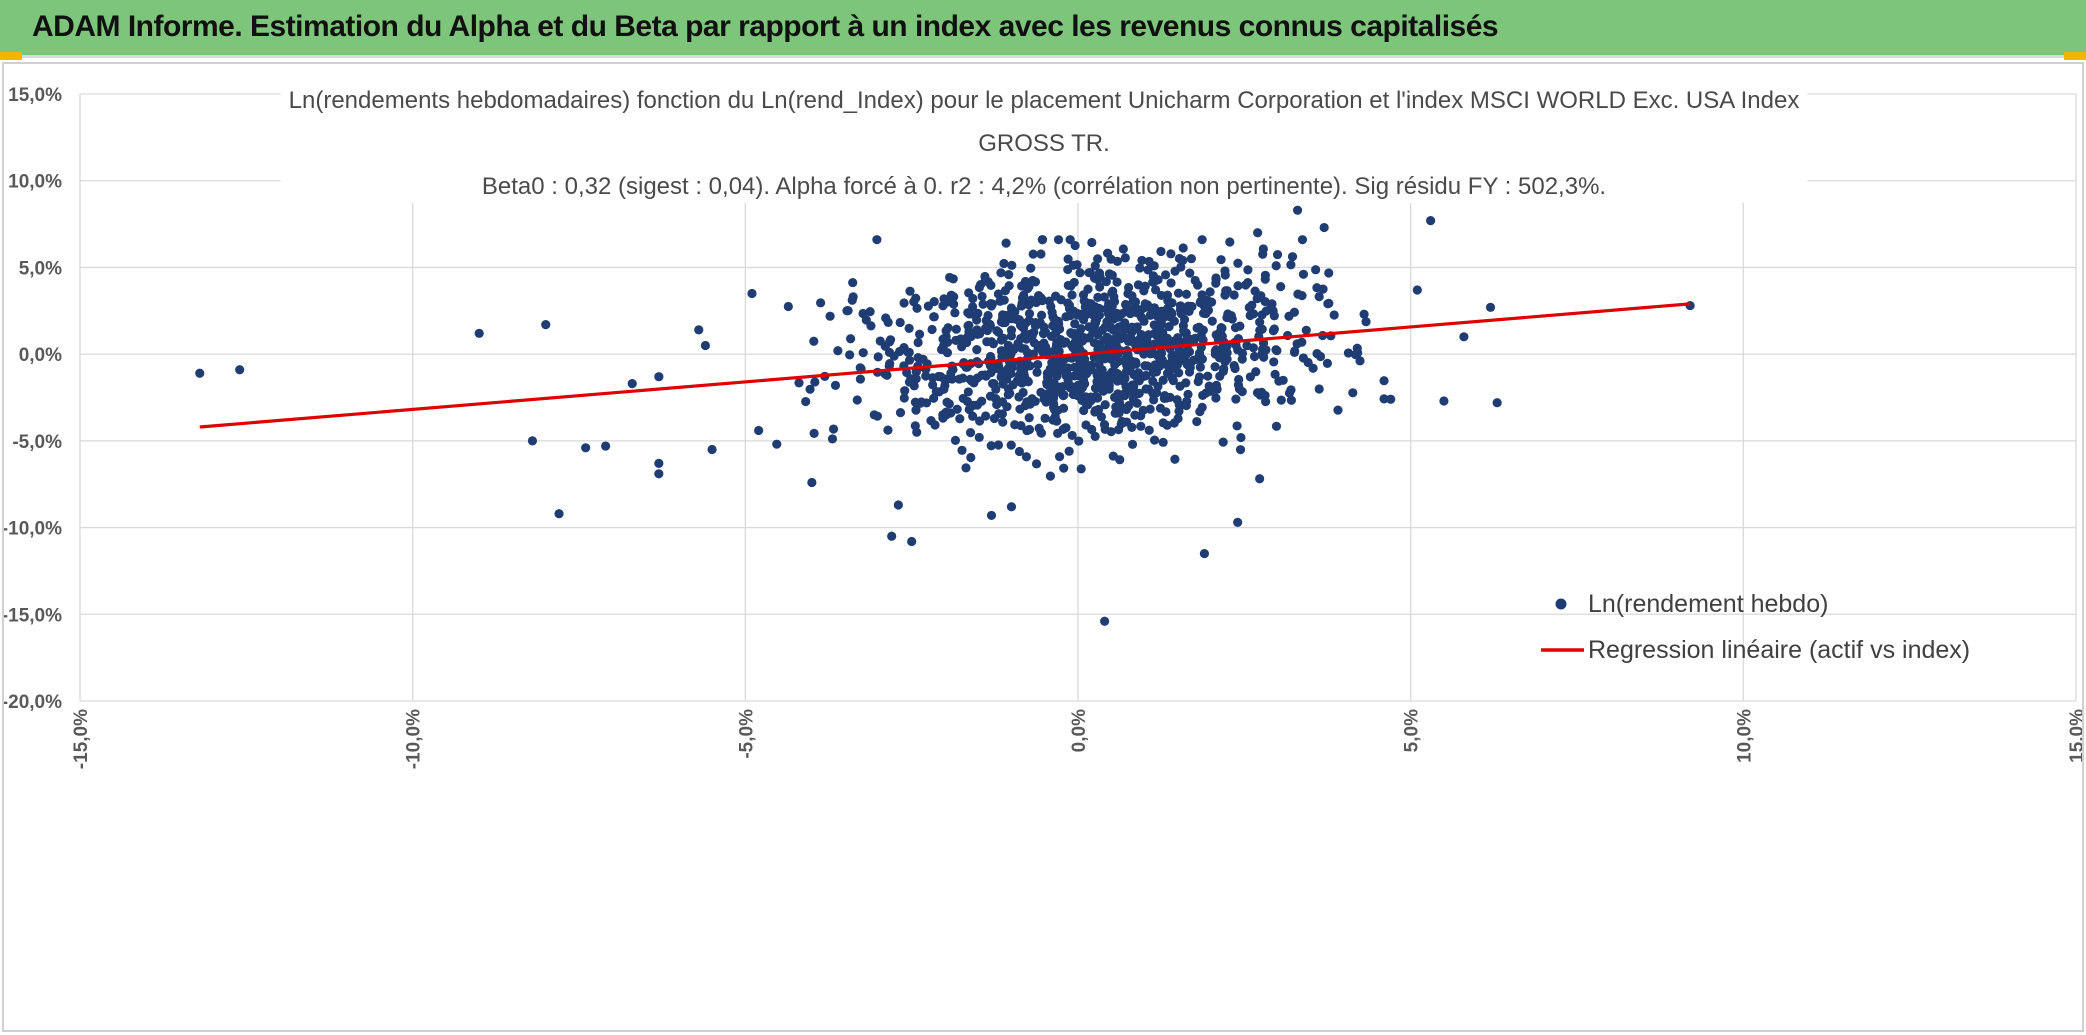 Image resolution: width=2086 pixels, height=1035 pixels. Describe the element at coordinates (37, 442) in the screenshot. I see `y-tick-label: -5,0%` at that location.